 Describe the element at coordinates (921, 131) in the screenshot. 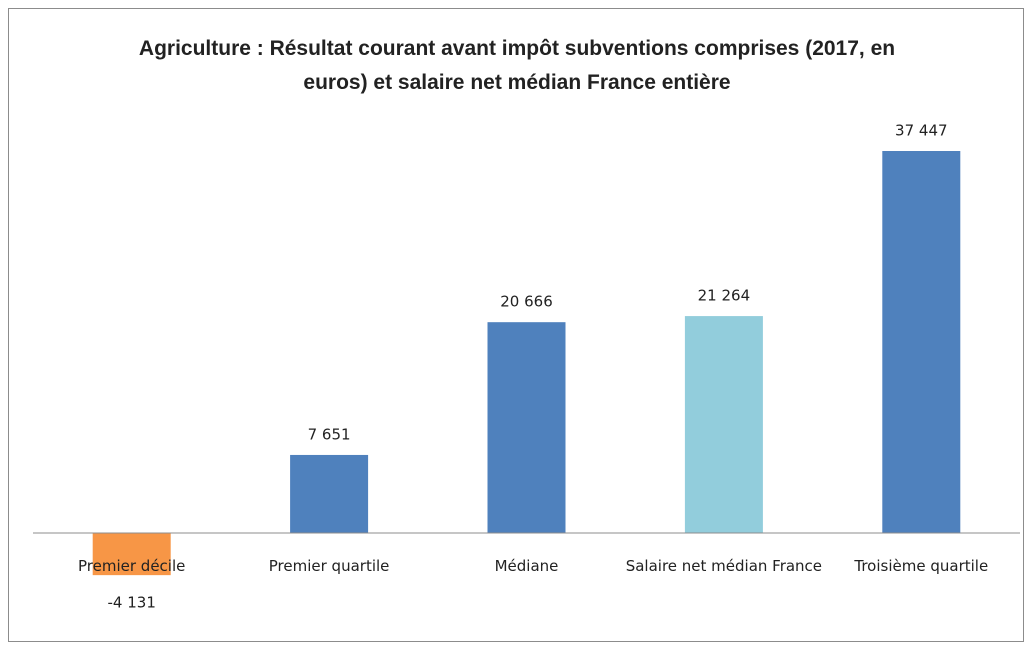

I see `data-label: 37 447` at that location.